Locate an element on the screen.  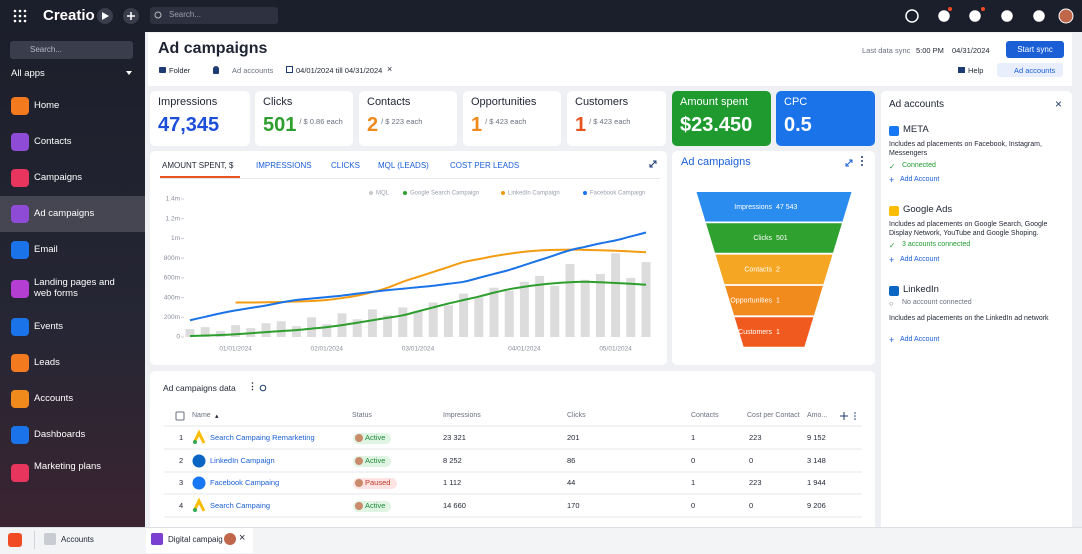
column-header: Impressions is located at coordinates (462, 415).